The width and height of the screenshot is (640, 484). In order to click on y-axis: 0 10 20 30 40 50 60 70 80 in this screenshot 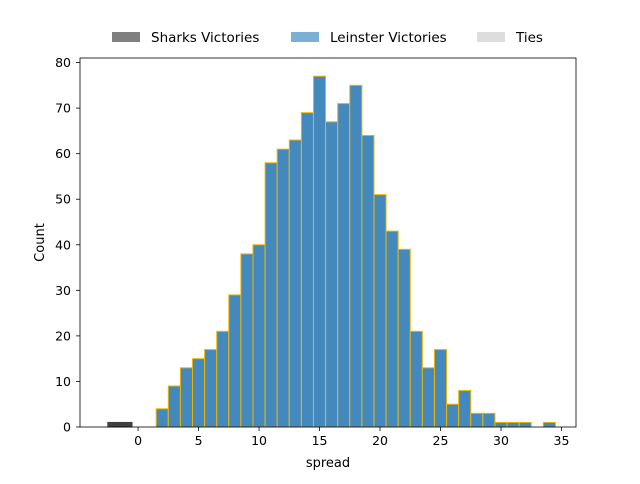, I will do `click(67, 245)`.